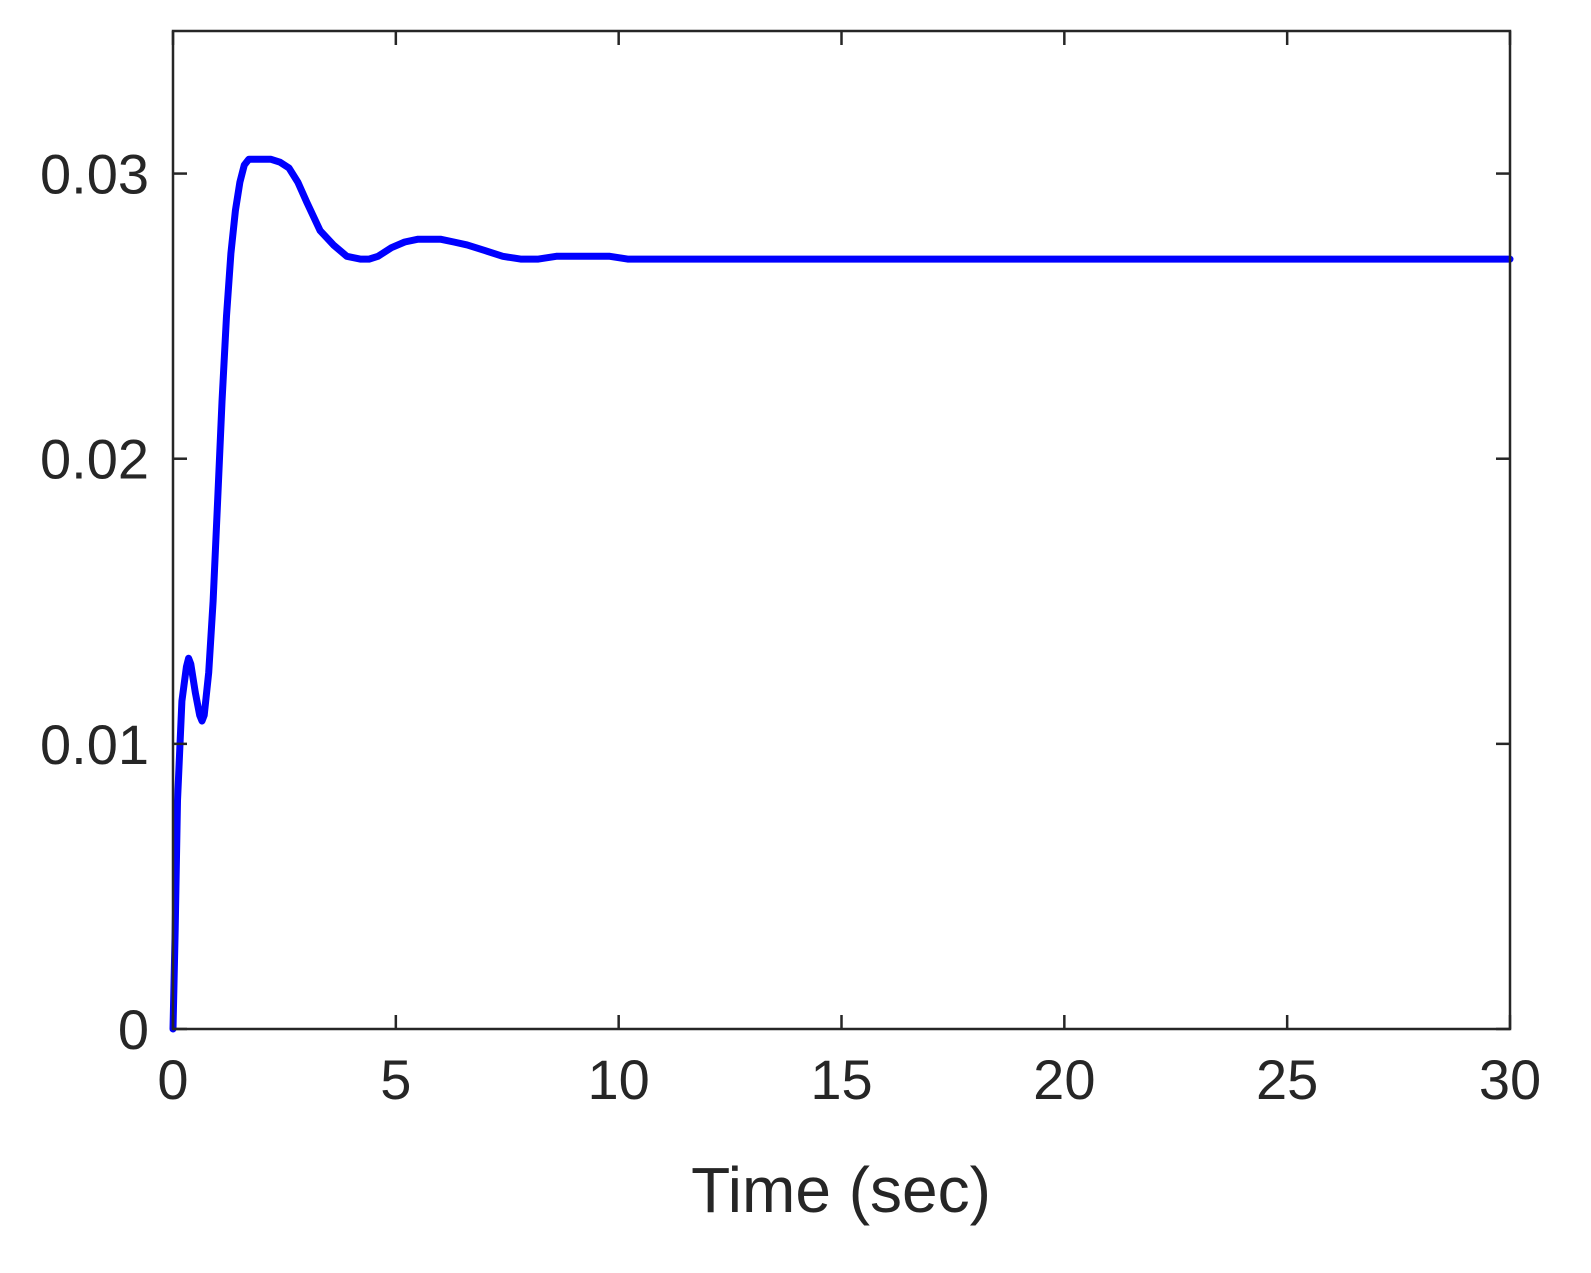 The height and width of the screenshot is (1273, 1591). Describe the element at coordinates (841, 1190) in the screenshot. I see `x-axis-label: Time (sec)` at that location.